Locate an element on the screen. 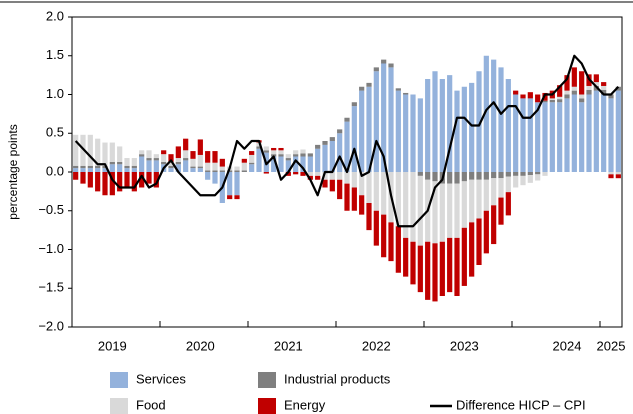 The height and width of the screenshot is (414, 633). y-tick-label: −2.0 is located at coordinates (51, 325).